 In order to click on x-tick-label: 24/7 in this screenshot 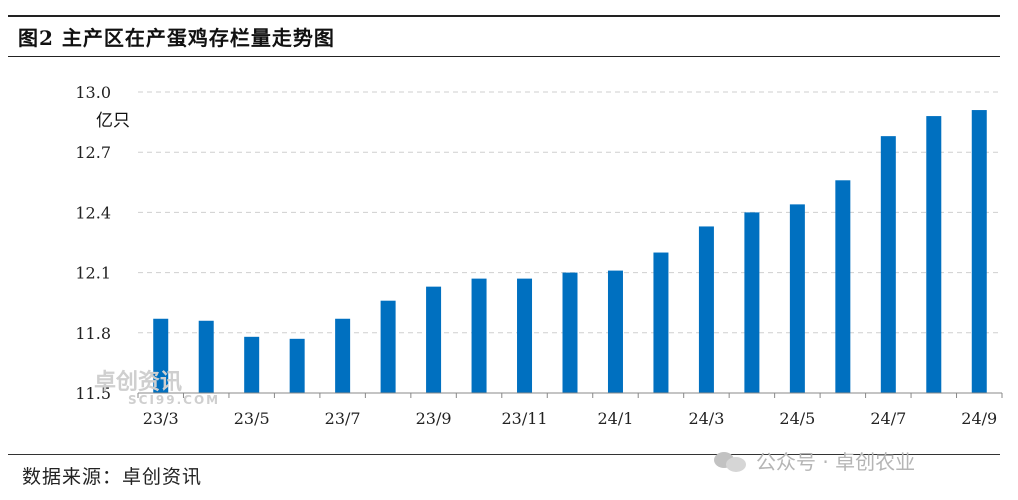, I will do `click(888, 418)`.